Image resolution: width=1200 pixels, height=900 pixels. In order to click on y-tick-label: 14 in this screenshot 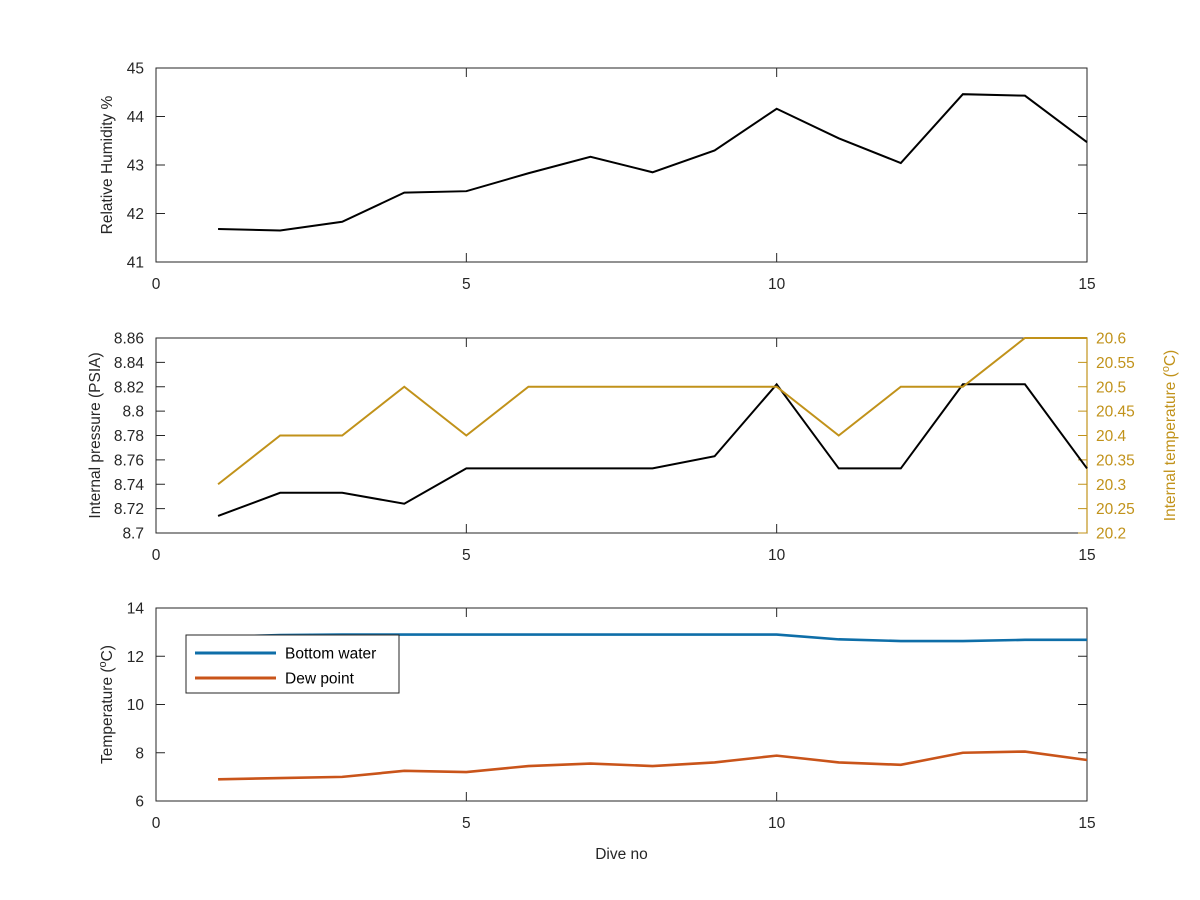, I will do `click(136, 609)`.